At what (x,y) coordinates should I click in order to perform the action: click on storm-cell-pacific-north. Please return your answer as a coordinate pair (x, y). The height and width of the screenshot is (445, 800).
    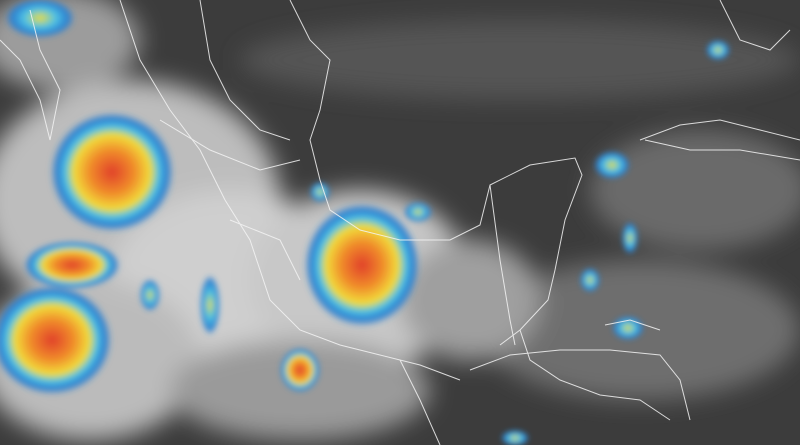
    Looking at the image, I should click on (72, 265).